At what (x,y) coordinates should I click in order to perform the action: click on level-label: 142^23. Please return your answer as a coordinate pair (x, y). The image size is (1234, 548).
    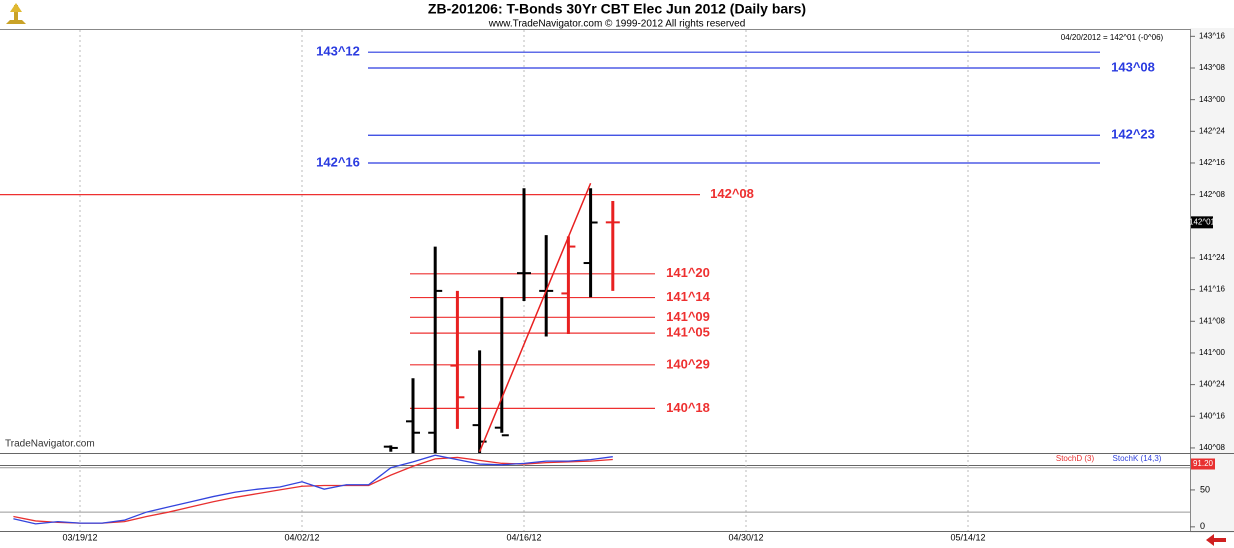
    Looking at the image, I should click on (1133, 134).